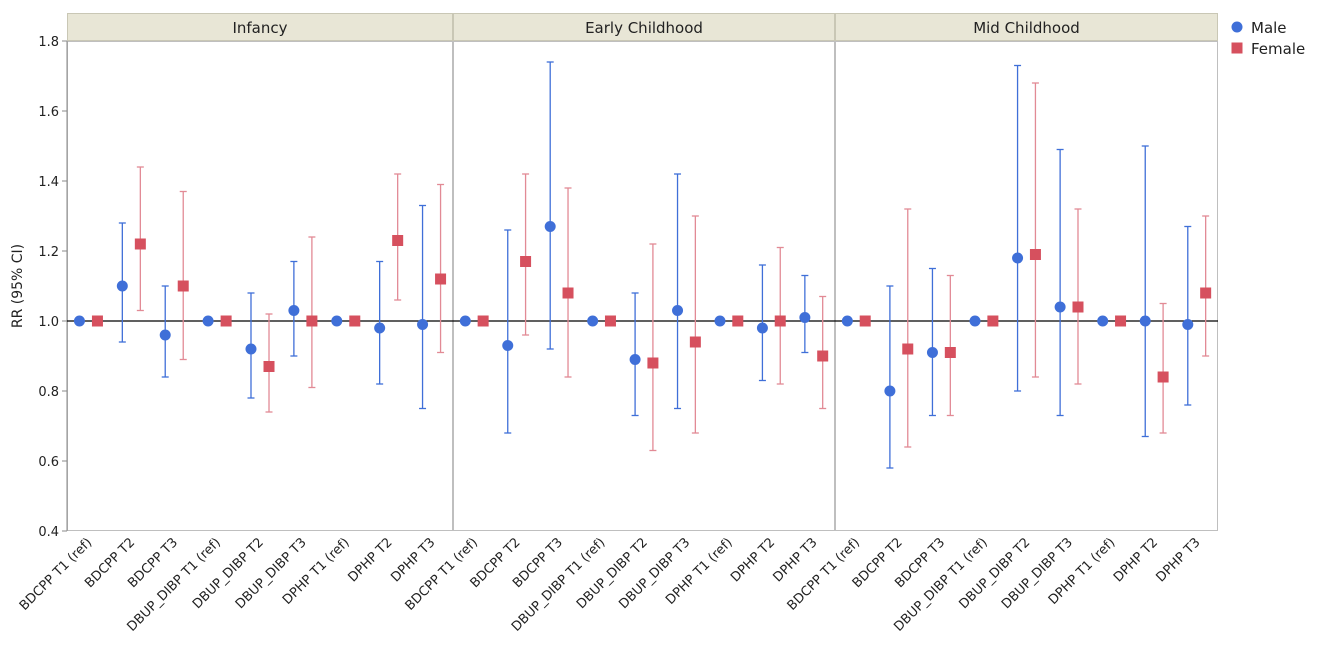 This screenshot has height=647, width=1324. I want to click on legend-label: Male, so click(1269, 28).